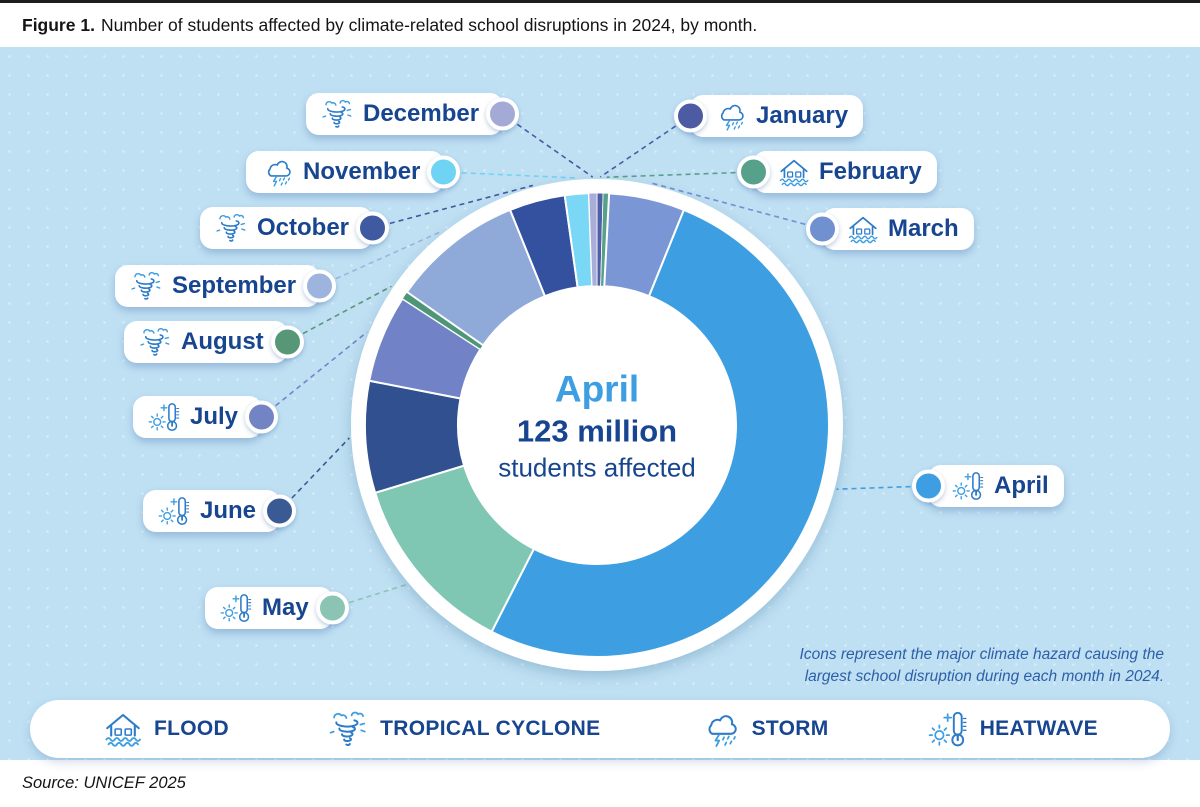 This screenshot has height=807, width=1200. Describe the element at coordinates (597, 431) in the screenshot. I see `center-value: 123 million` at that location.